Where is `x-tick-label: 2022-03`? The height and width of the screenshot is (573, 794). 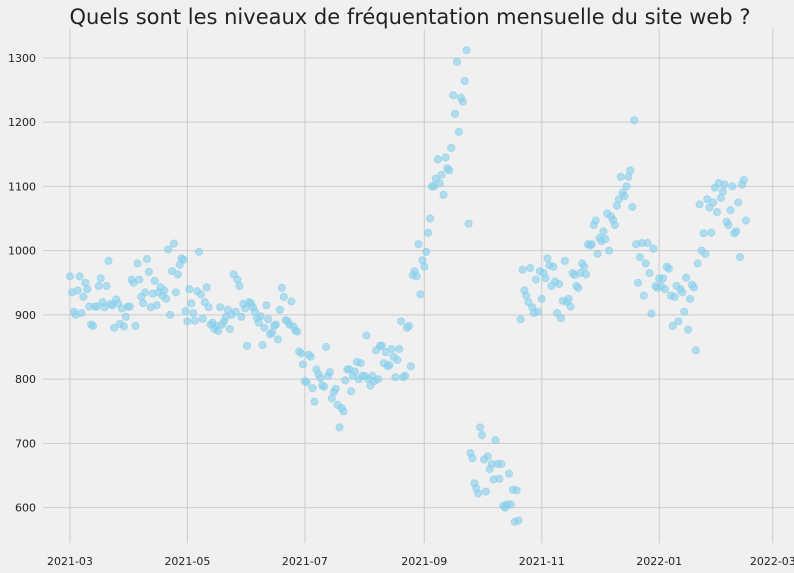 x-tick-label: 2022-03 is located at coordinates (772, 561).